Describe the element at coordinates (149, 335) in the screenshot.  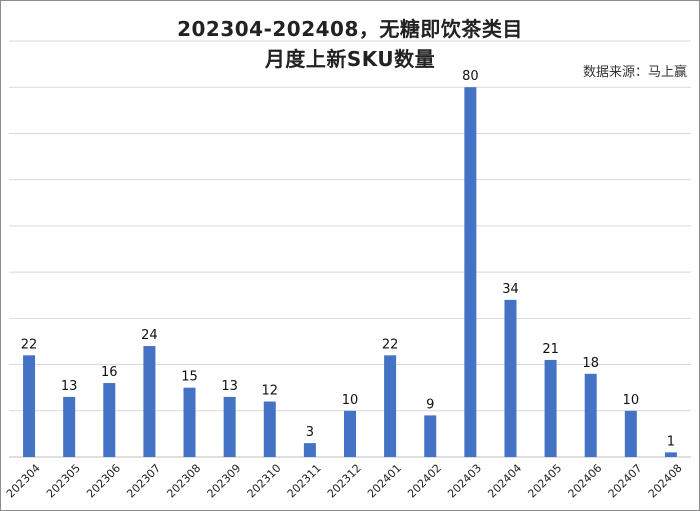
I see `data-label-202307: 24` at that location.